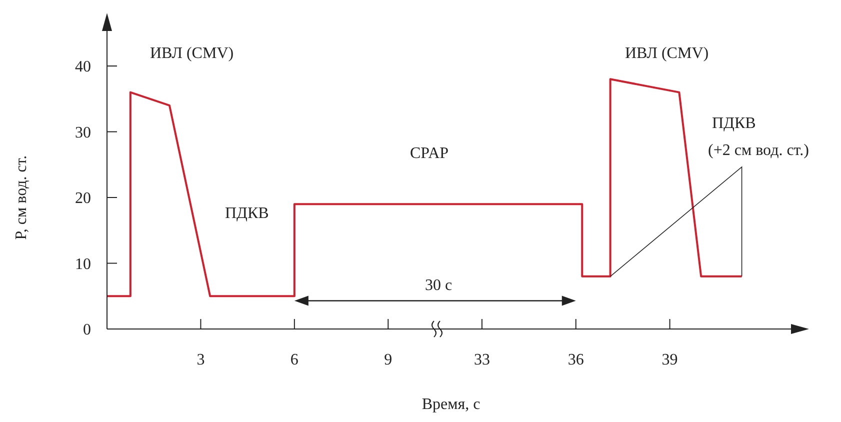 This screenshot has width=841, height=422. Describe the element at coordinates (83, 67) in the screenshot. I see `y-tick-label: 40` at that location.